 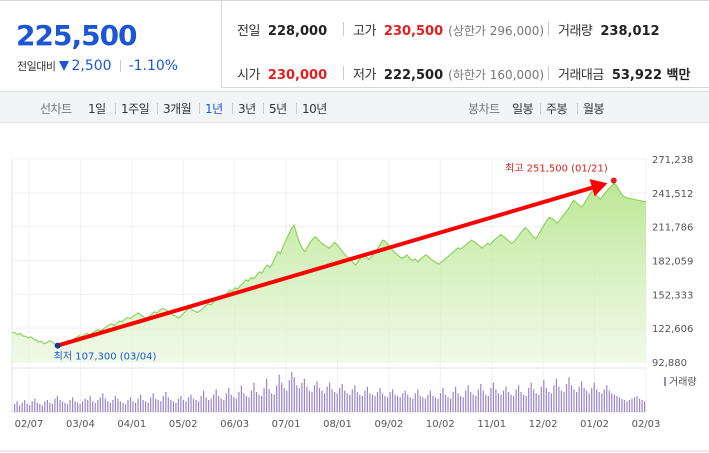 What do you see at coordinates (97, 66) in the screenshot?
I see `change-row: 전일대비 2,500 -1.10%` at bounding box center [97, 66].